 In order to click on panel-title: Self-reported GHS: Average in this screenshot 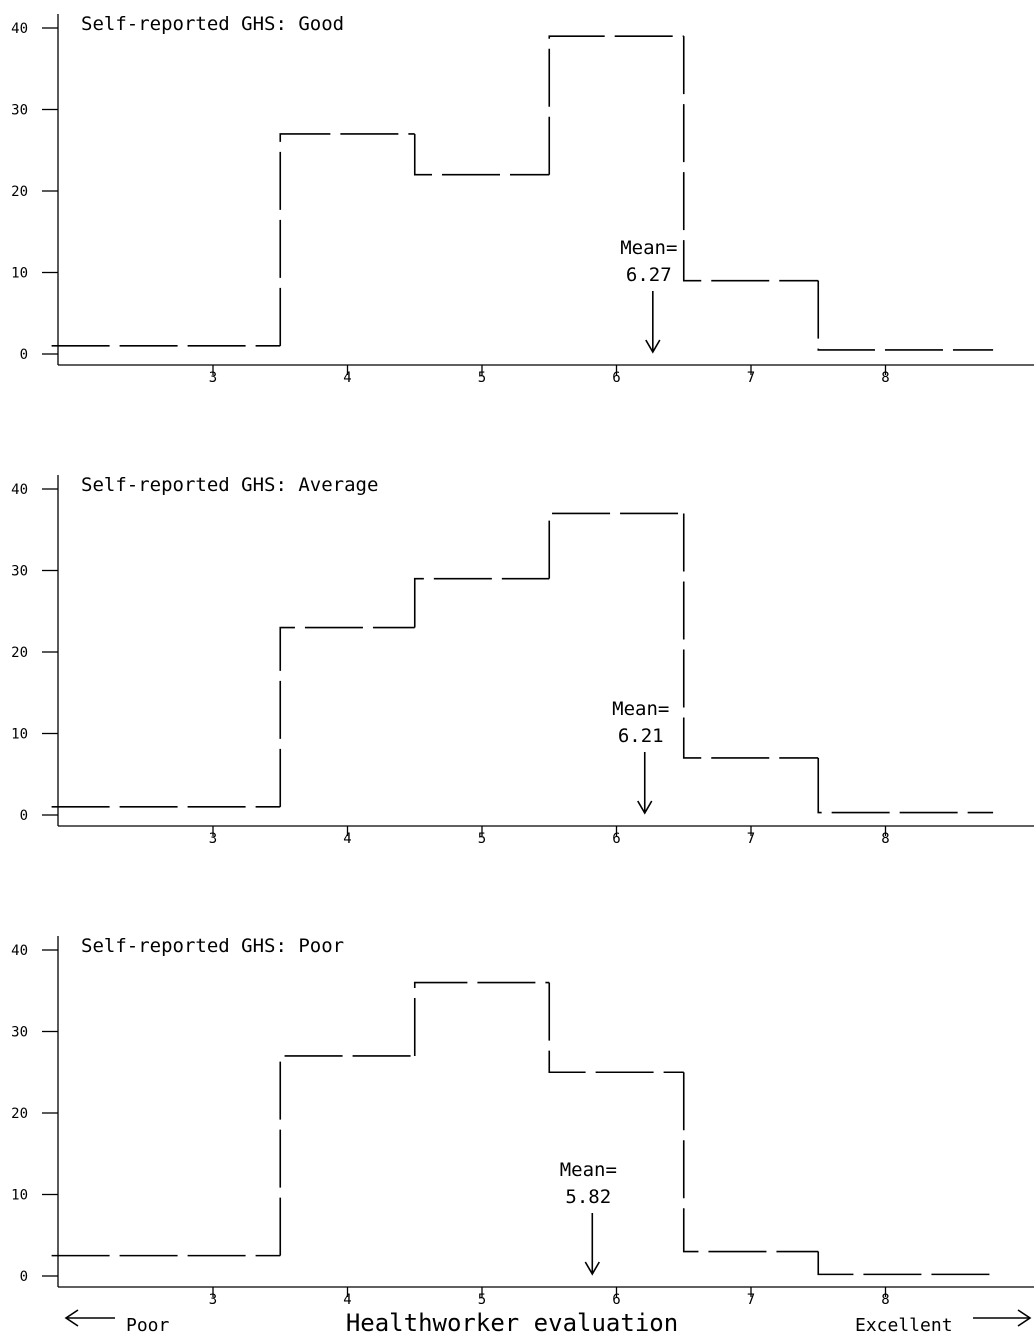, I will do `click(229, 485)`.